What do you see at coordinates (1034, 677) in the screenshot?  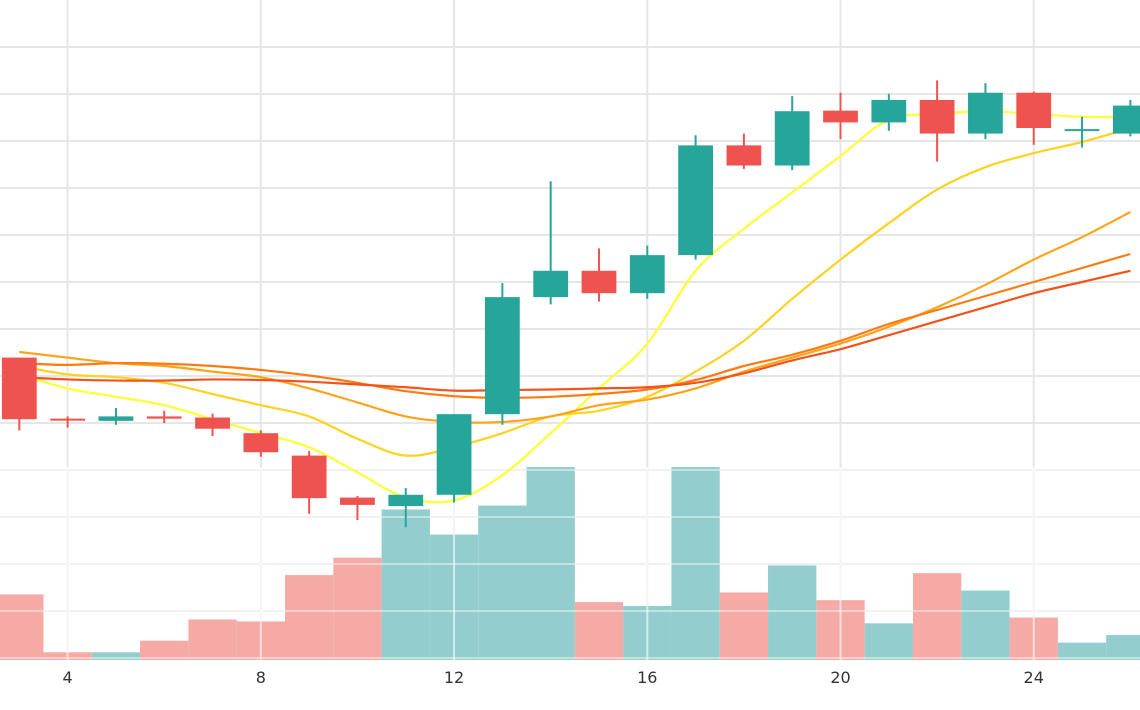 I see `x-tick-label: 24` at bounding box center [1034, 677].